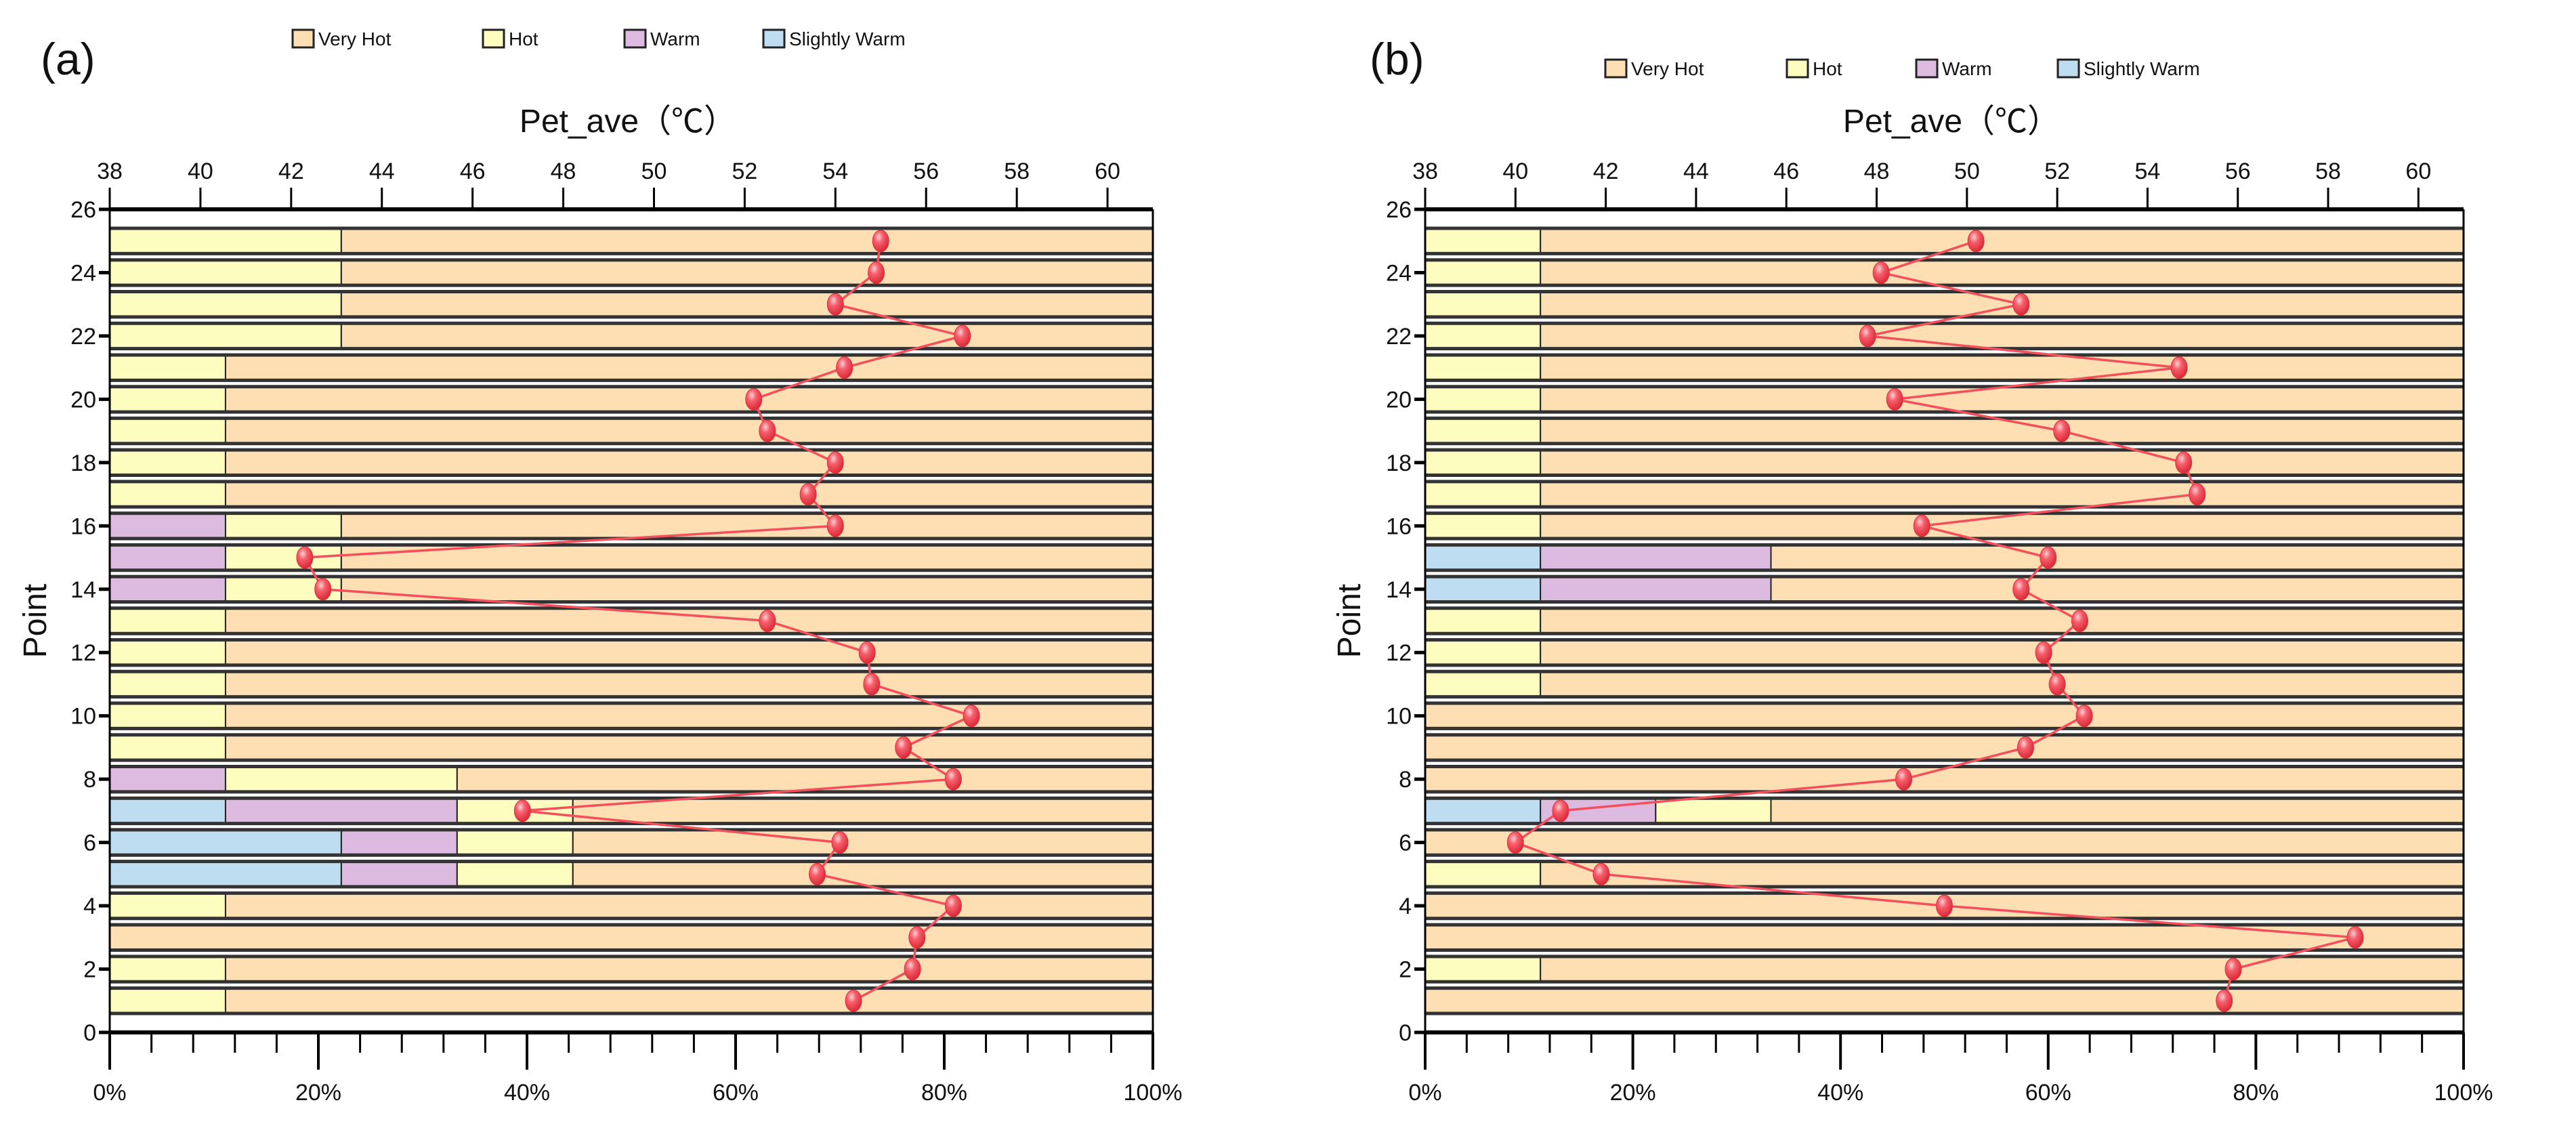 This screenshot has width=2576, height=1132. What do you see at coordinates (1606, 171) in the screenshot?
I see `top-tick-label: 42` at bounding box center [1606, 171].